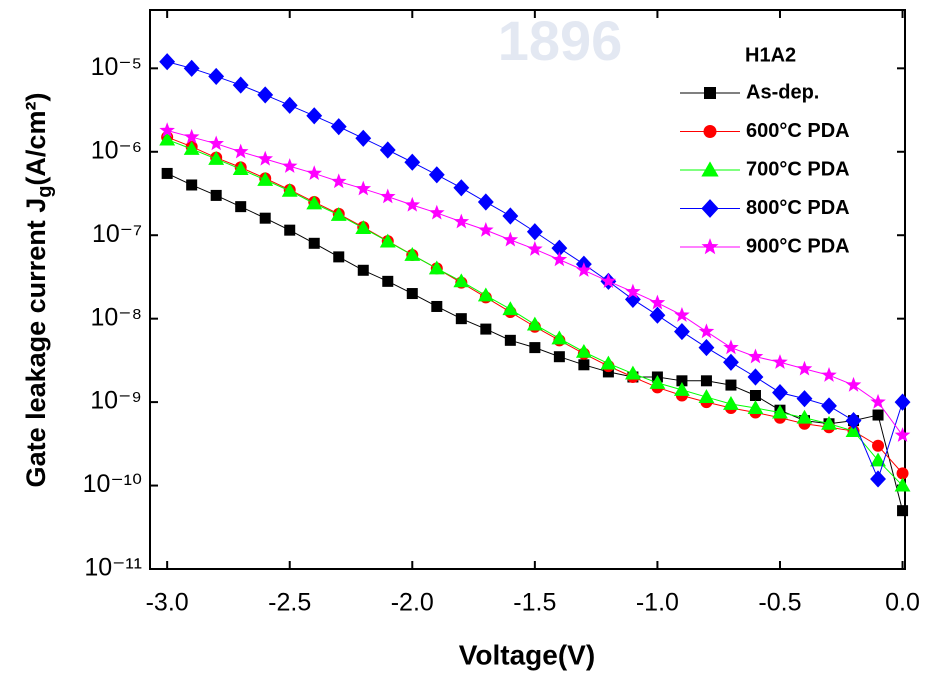 This screenshot has width=932, height=677. I want to click on legend-label: 700°C PDA, so click(798, 169).